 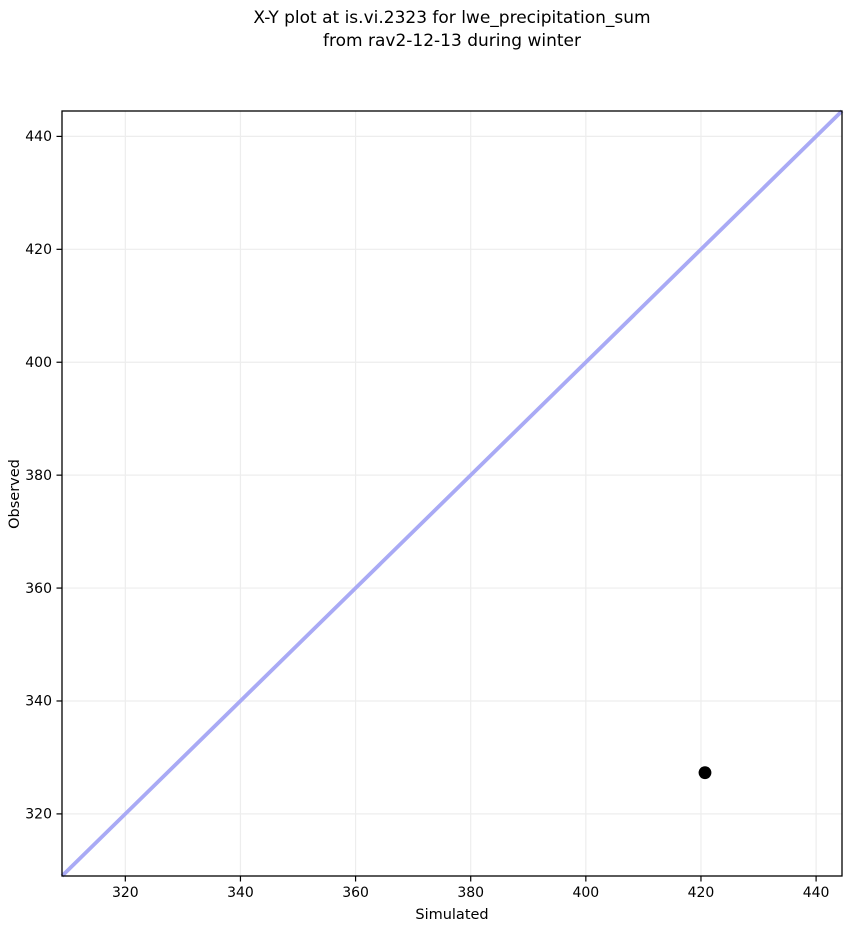 What do you see at coordinates (470, 893) in the screenshot?
I see `x-tick-label: 380` at bounding box center [470, 893].